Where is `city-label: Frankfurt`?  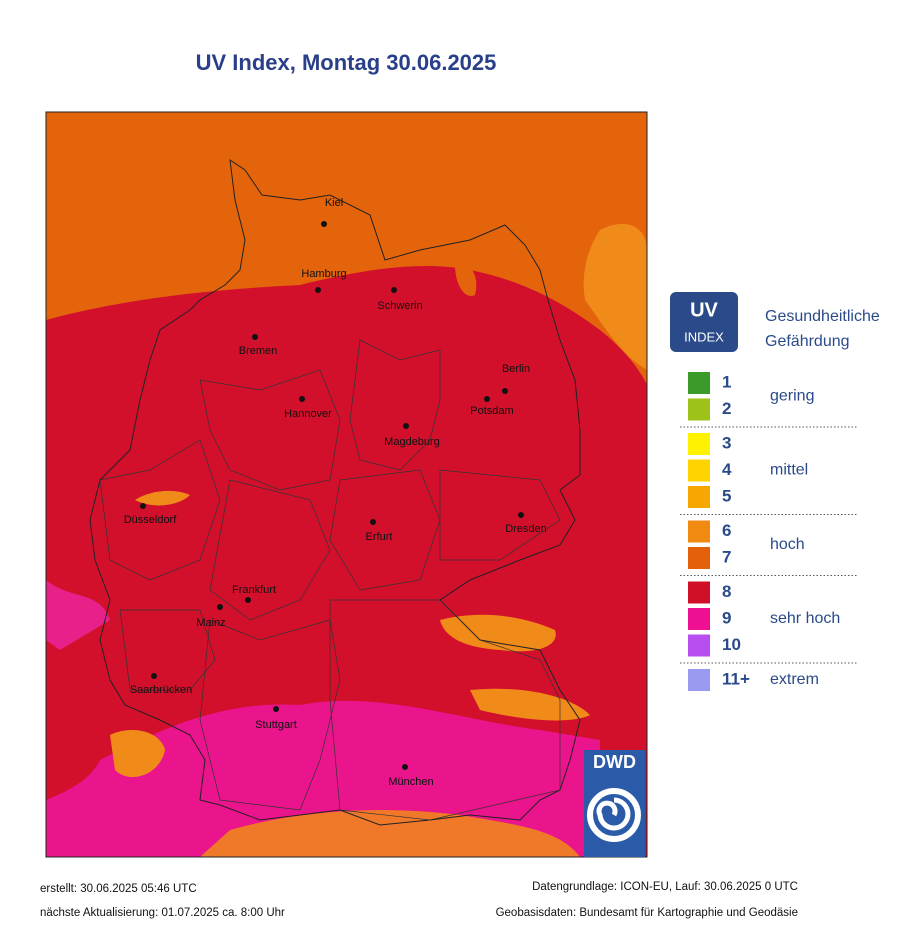
city-label: Frankfurt is located at coordinates (254, 590).